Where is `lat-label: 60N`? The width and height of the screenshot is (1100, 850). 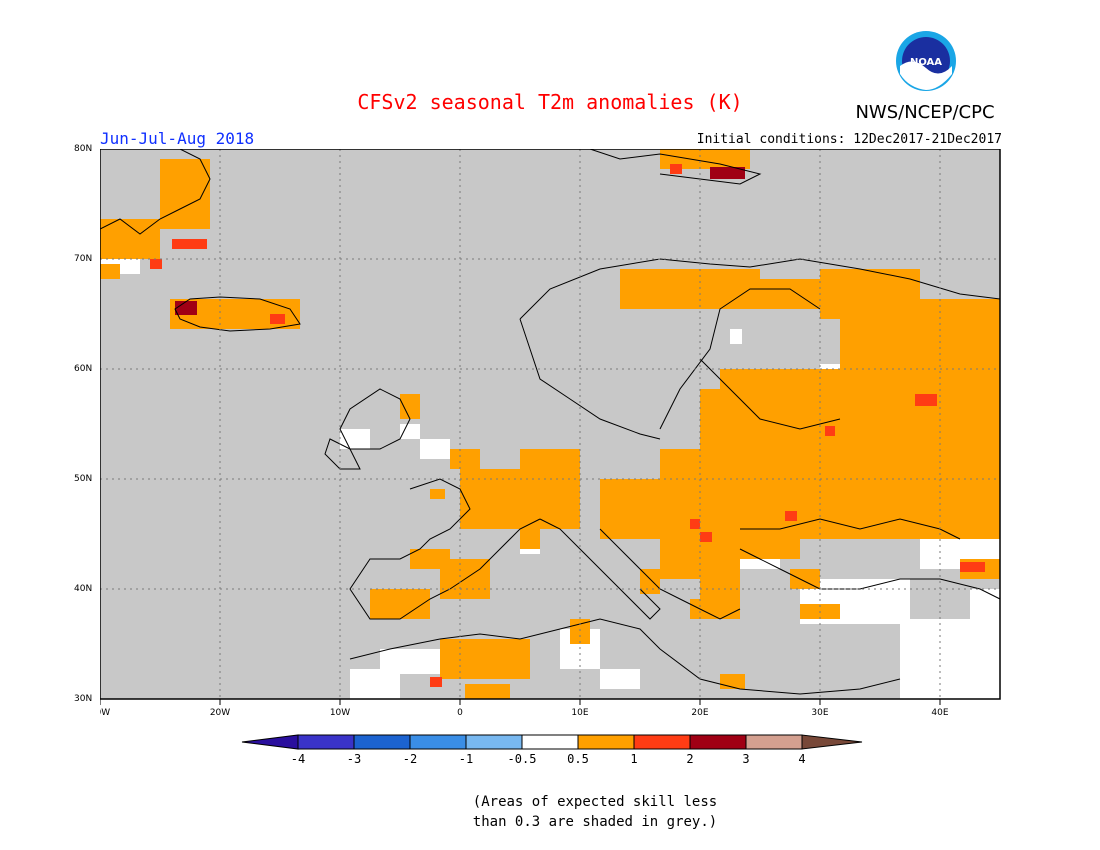
lat-label: 60N is located at coordinates (83, 369).